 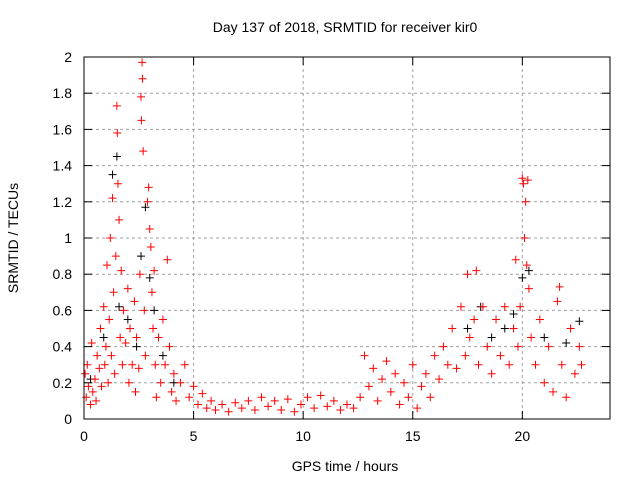 What do you see at coordinates (63, 93) in the screenshot?
I see `y-tick-label: 1.8` at bounding box center [63, 93].